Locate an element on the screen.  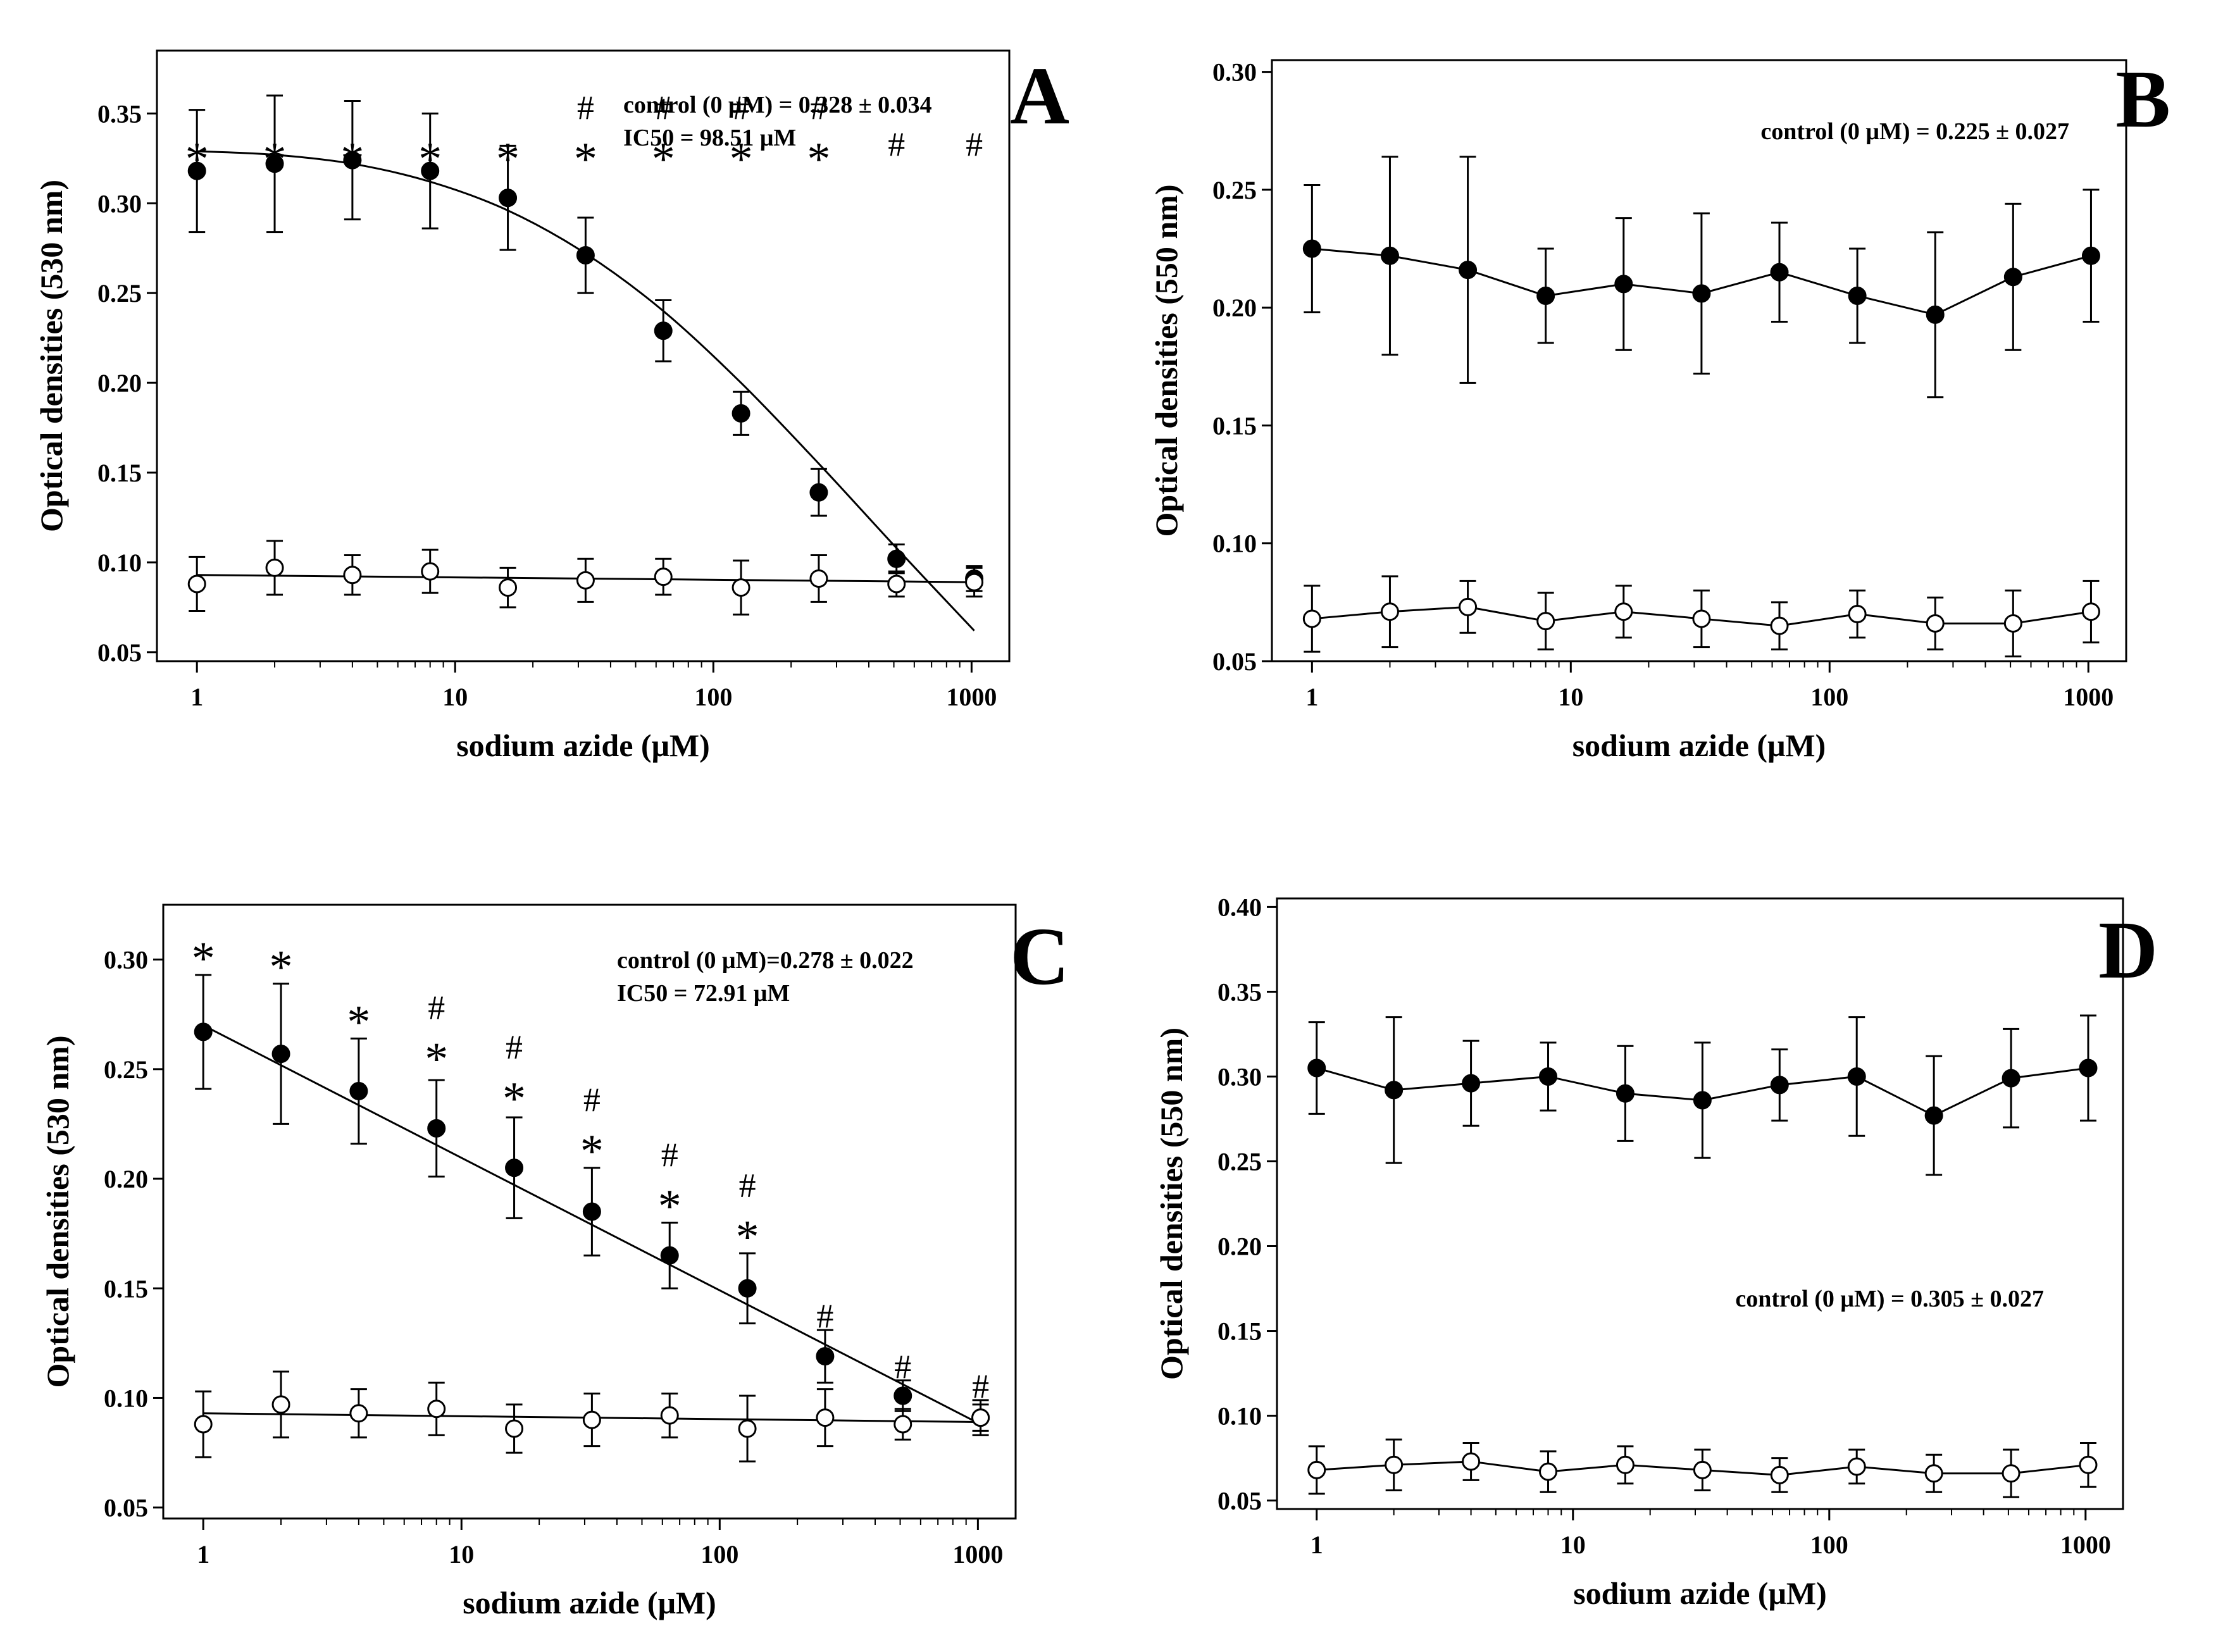
panel-a-letter: A is located at coordinates (1039, 96).